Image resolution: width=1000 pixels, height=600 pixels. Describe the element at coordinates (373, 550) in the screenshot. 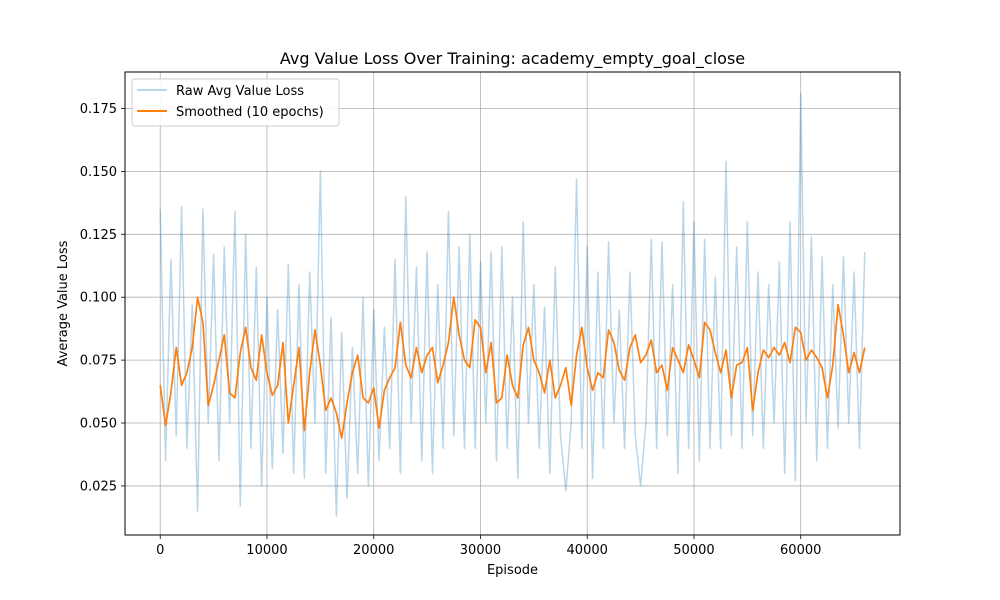

I see `x-tick-label: 20000` at that location.